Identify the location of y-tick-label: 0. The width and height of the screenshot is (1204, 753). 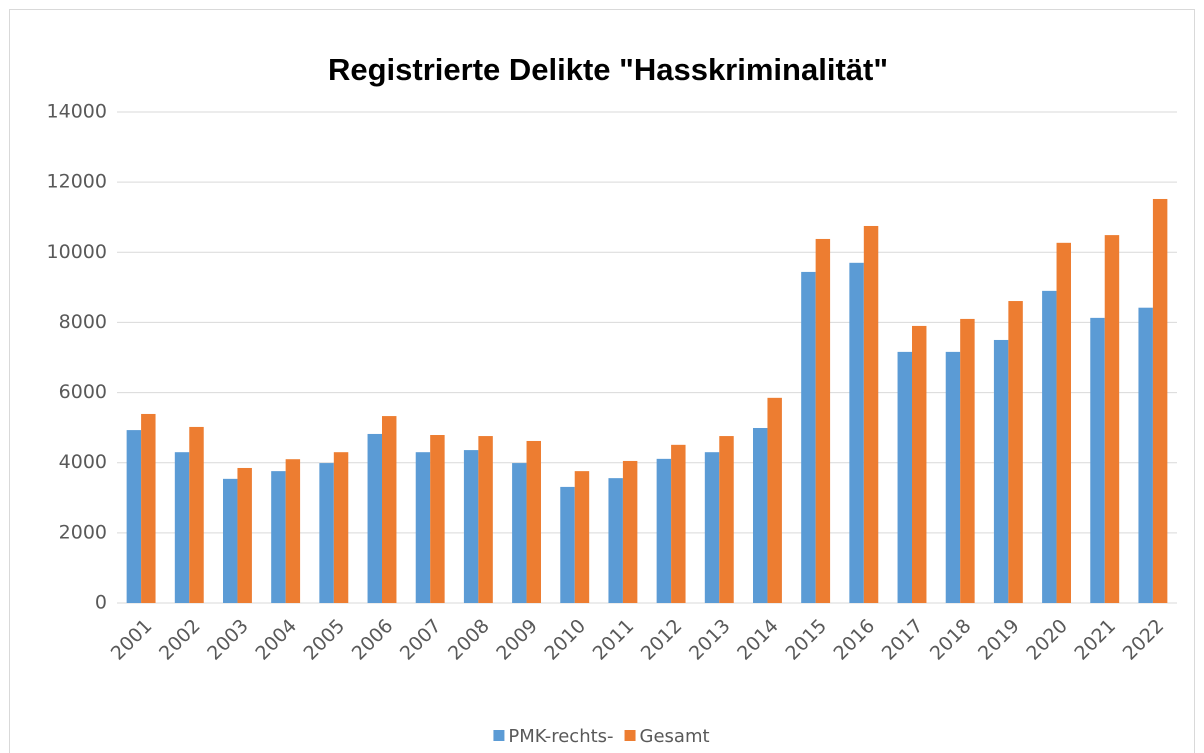
(101, 603).